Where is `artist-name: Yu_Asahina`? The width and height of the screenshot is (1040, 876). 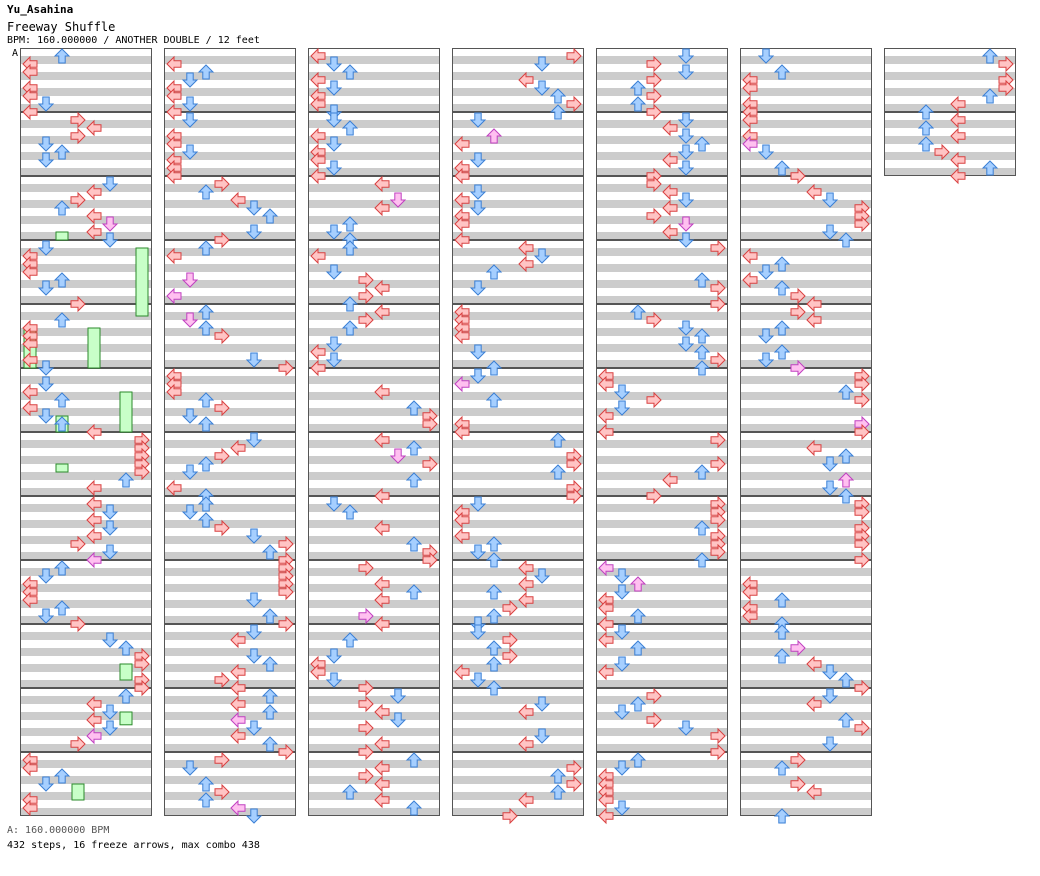 artist-name: Yu_Asahina is located at coordinates (40, 9).